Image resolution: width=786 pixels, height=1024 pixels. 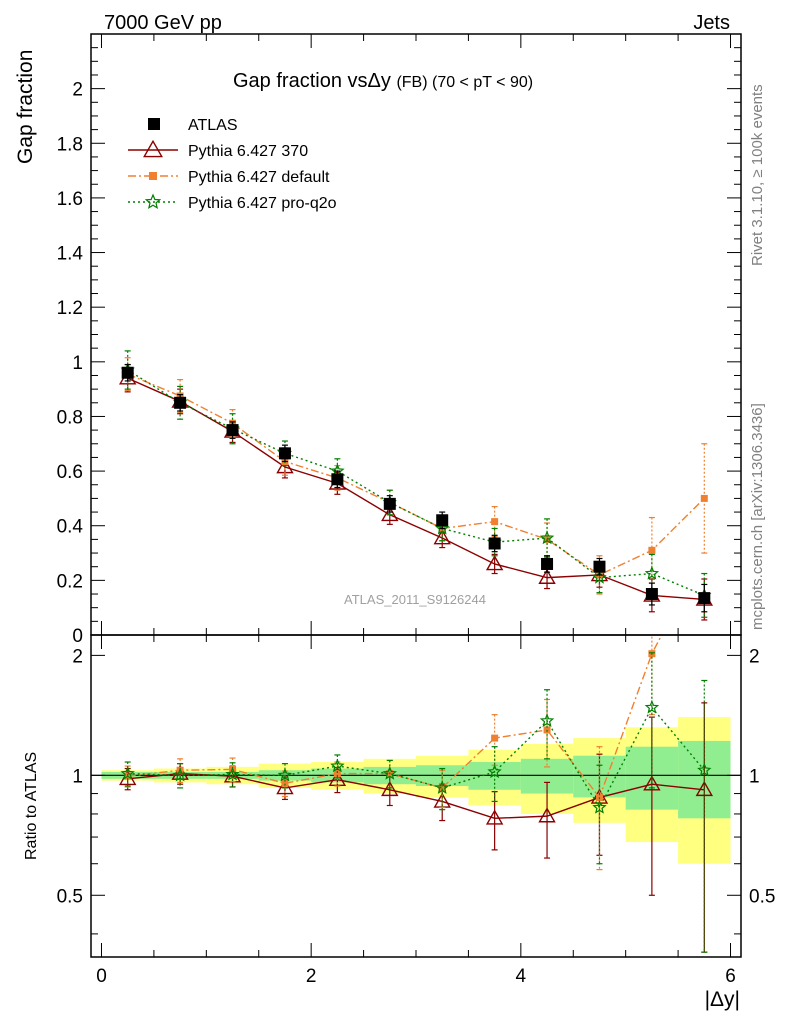 I want to click on y-tick-label-main: 0.6, so click(x=70, y=472).